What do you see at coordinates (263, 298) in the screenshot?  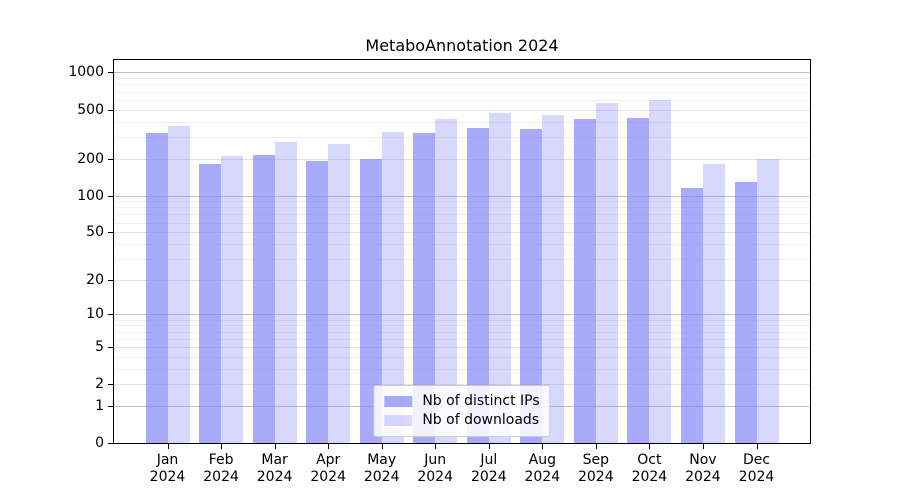 I see `bar-ips-mar` at bounding box center [263, 298].